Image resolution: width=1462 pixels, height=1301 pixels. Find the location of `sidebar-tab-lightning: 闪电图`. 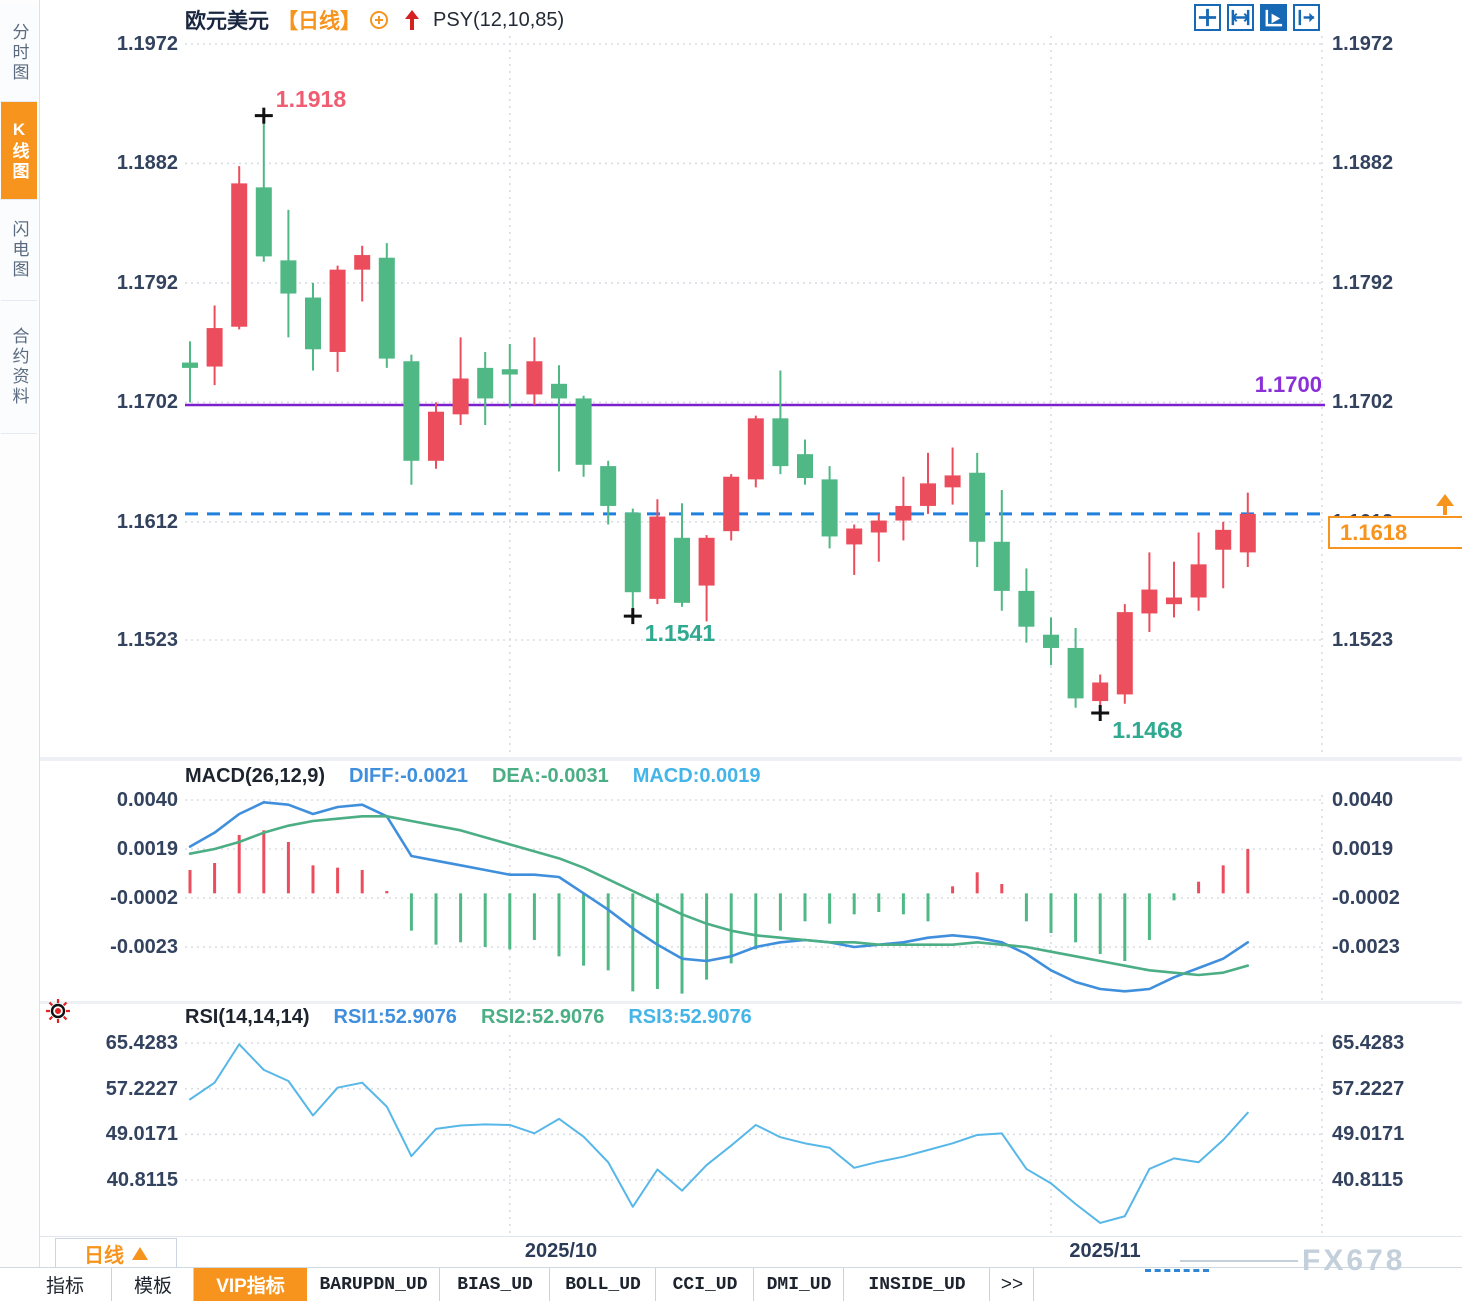

sidebar-tab-lightning: 闪电图 is located at coordinates (19, 250).